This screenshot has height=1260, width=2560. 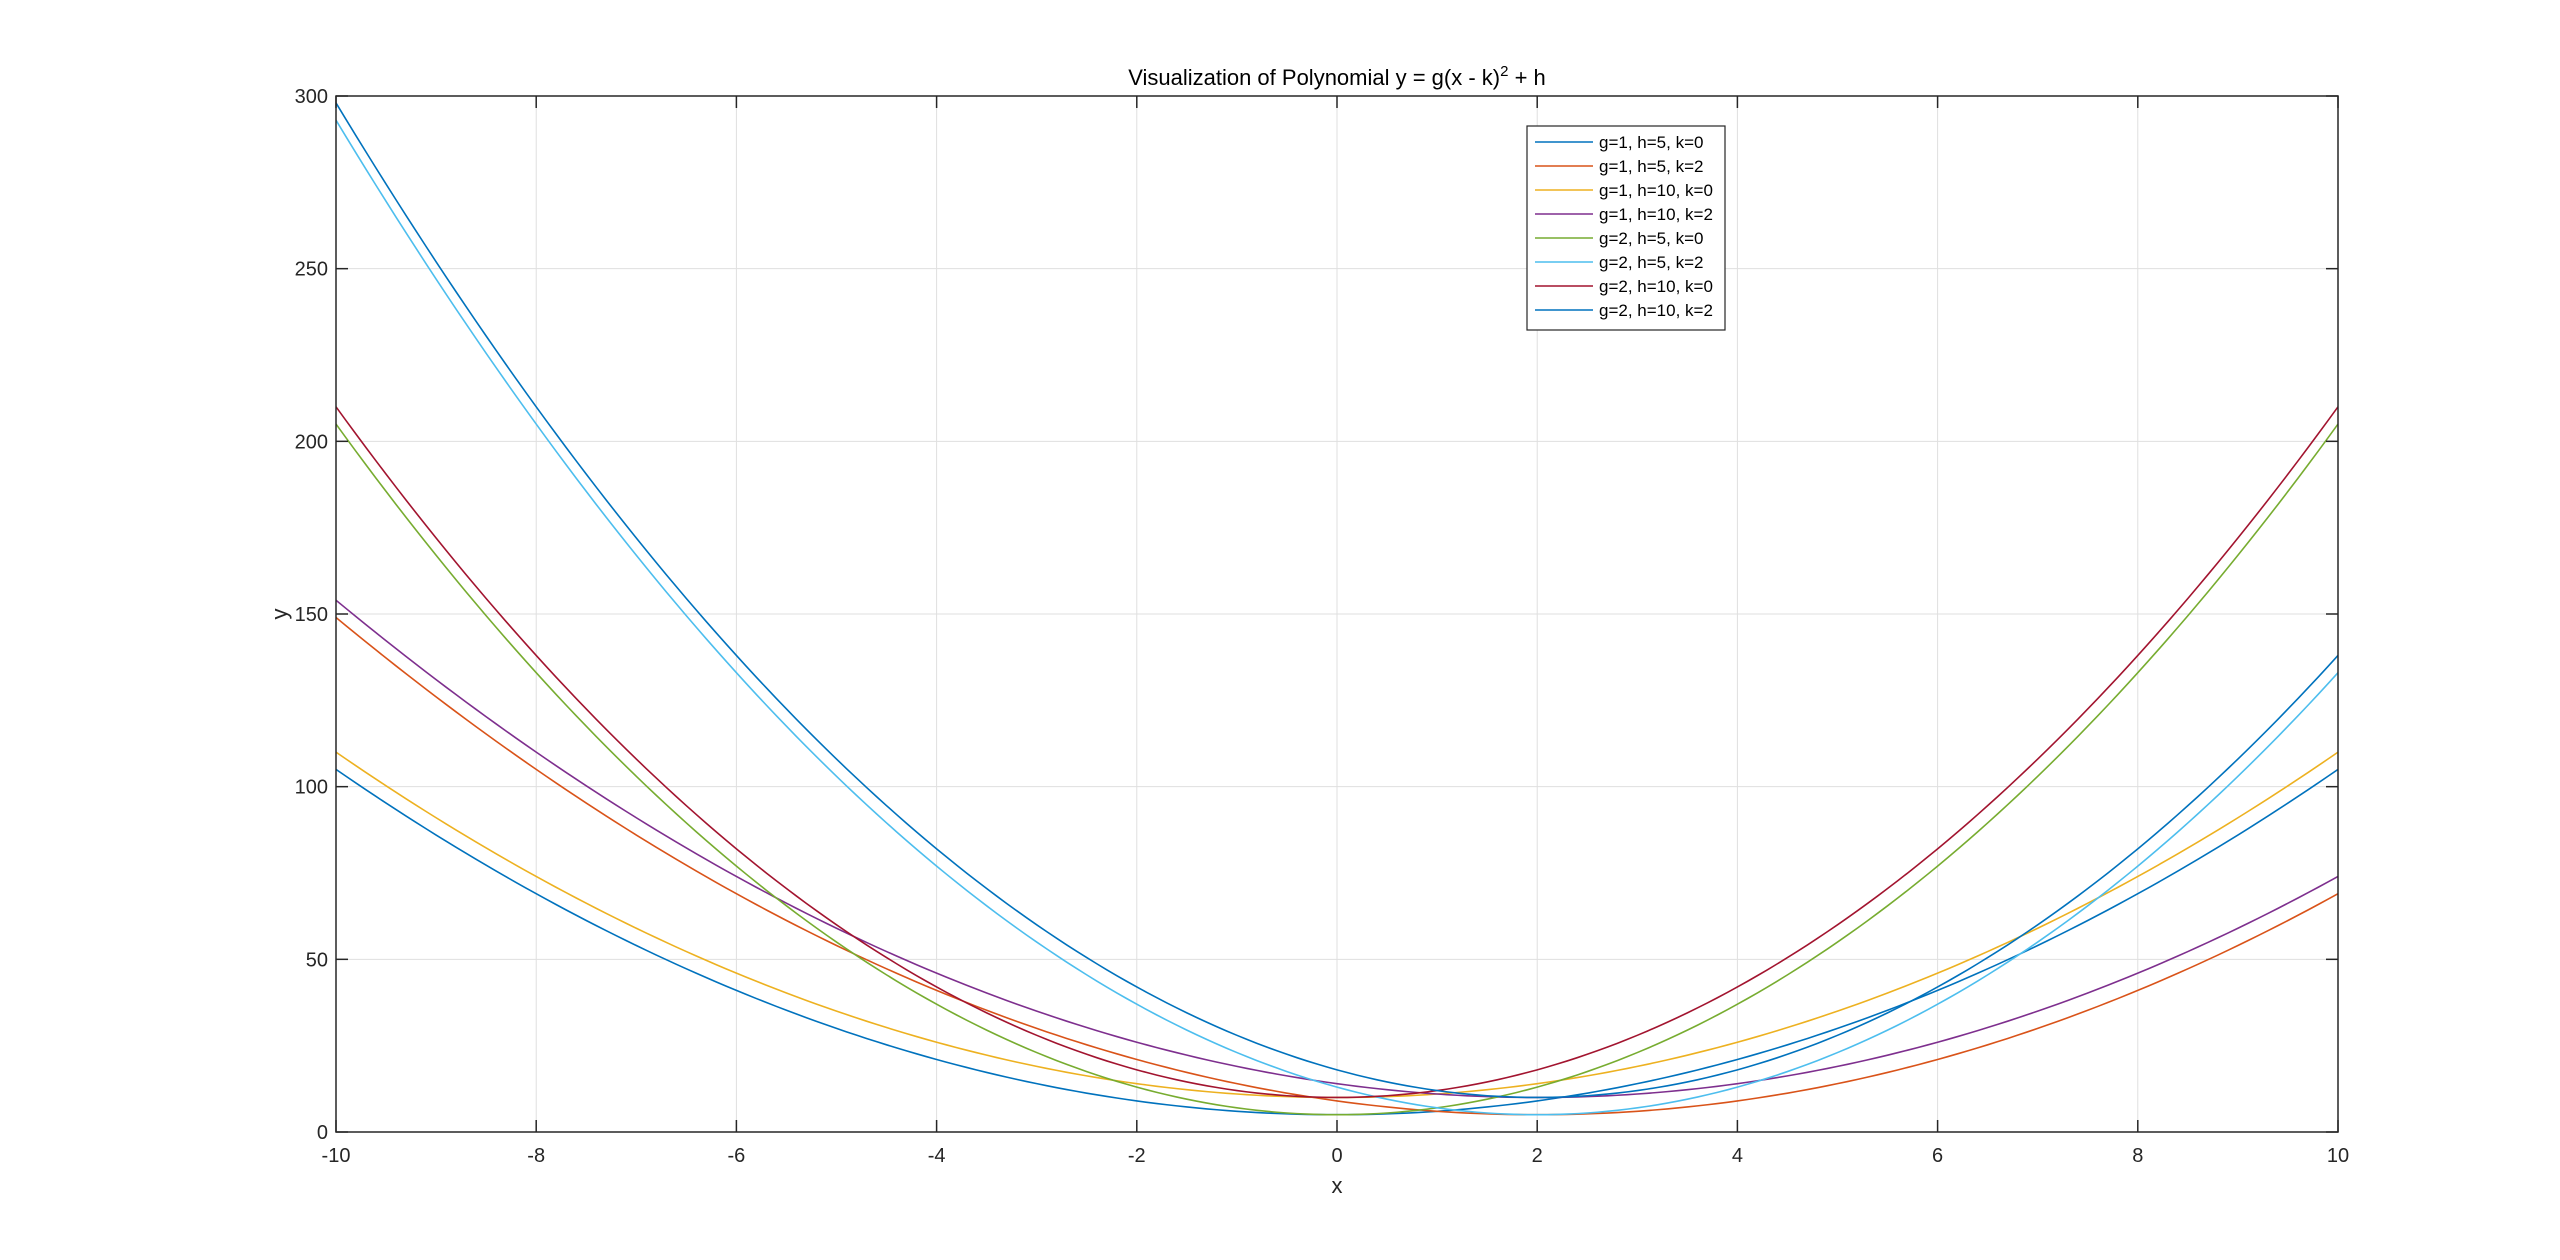 I want to click on legend-entry-label: g=1, h=5, k=2, so click(x=1651, y=166).